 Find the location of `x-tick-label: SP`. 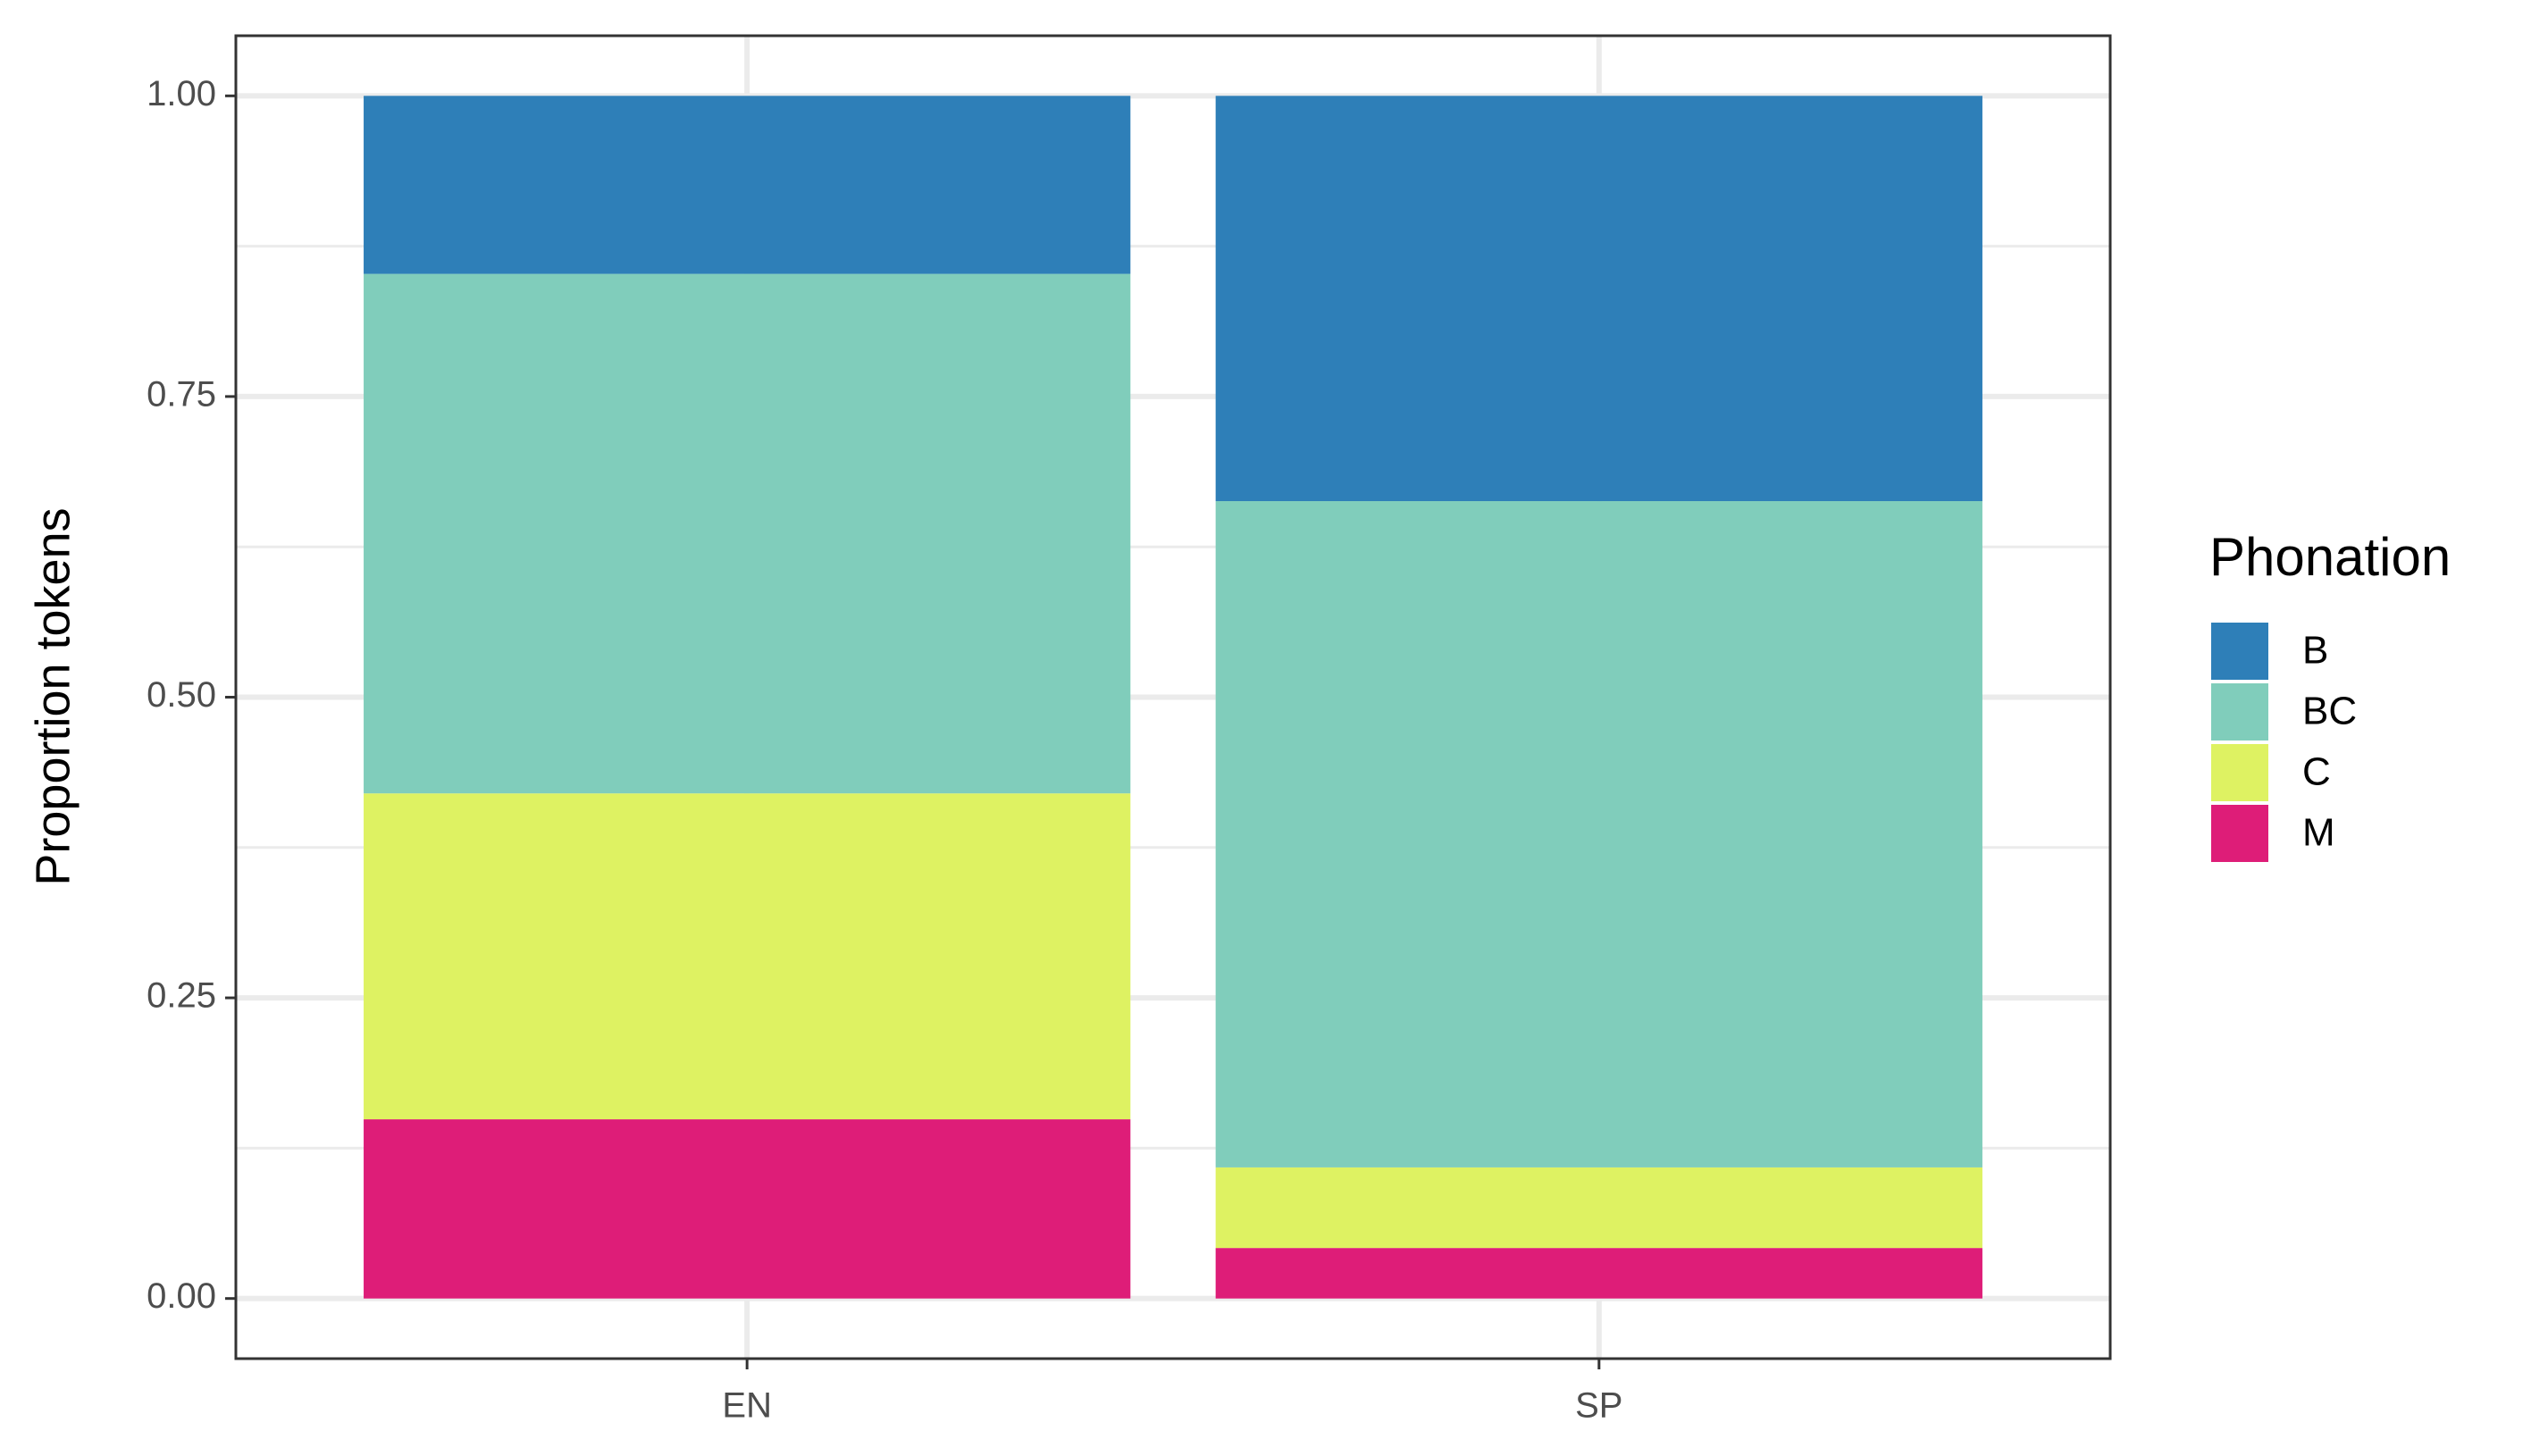

x-tick-label: SP is located at coordinates (1598, 1406).